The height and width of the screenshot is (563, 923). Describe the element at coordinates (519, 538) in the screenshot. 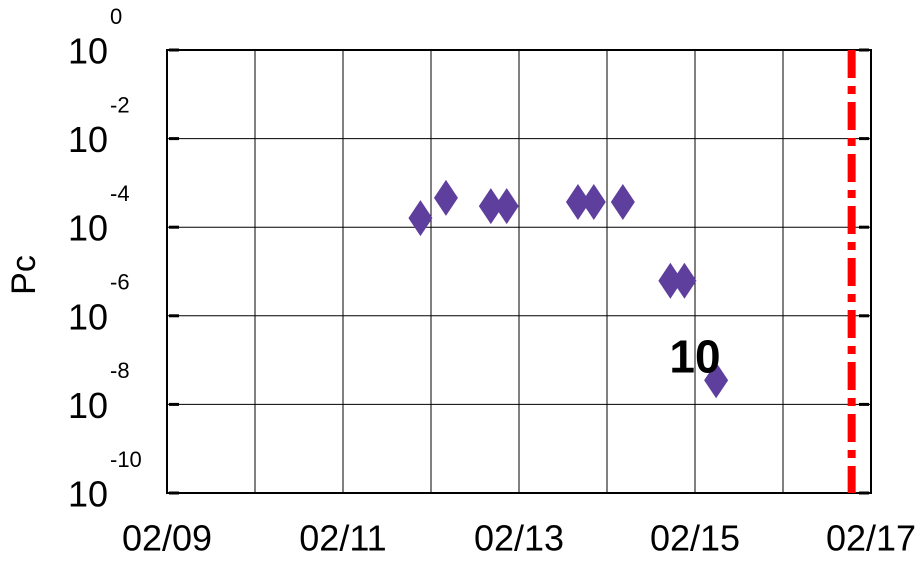

I see `x-tick-label: 02/13` at that location.